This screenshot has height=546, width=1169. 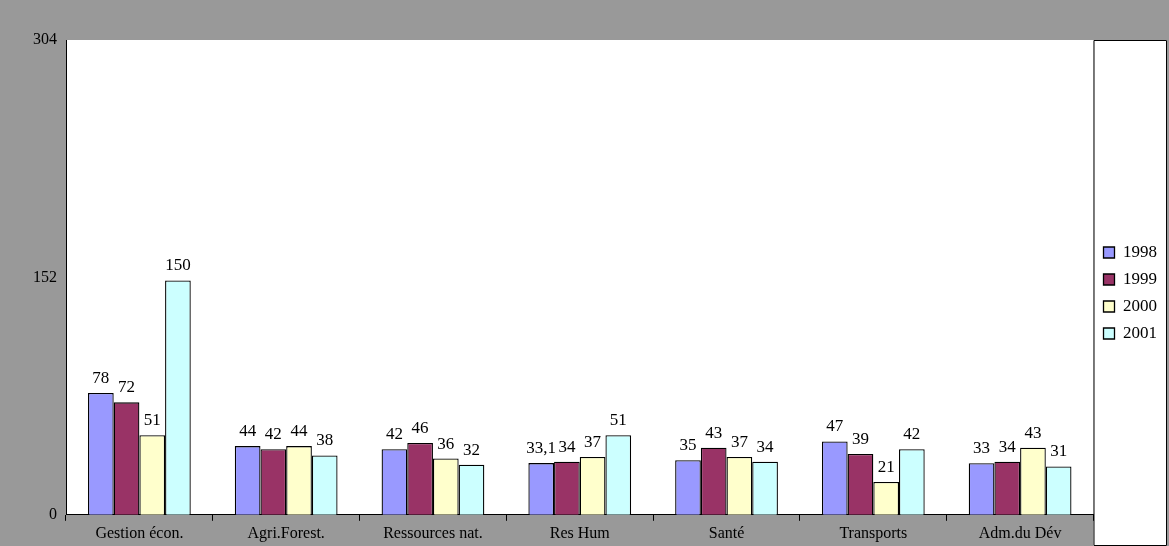 I want to click on x-tick-label: Agri.Forest., so click(x=286, y=532).